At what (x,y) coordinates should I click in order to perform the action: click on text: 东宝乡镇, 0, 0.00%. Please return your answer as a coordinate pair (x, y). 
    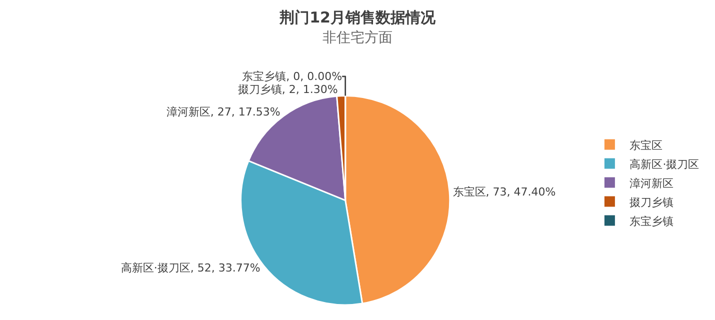
    Looking at the image, I should click on (292, 76).